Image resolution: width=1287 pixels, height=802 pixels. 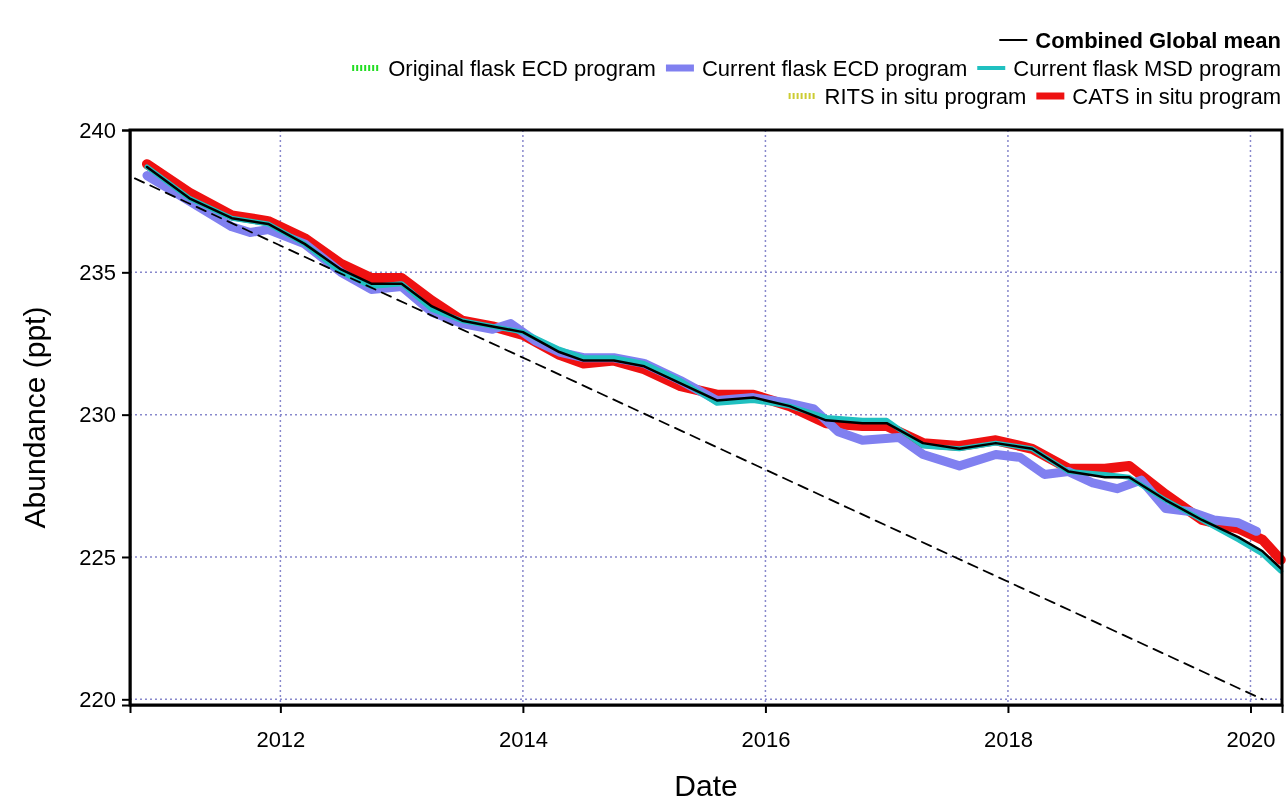 I want to click on legend-label: Current flask ECD program, so click(x=834, y=68).